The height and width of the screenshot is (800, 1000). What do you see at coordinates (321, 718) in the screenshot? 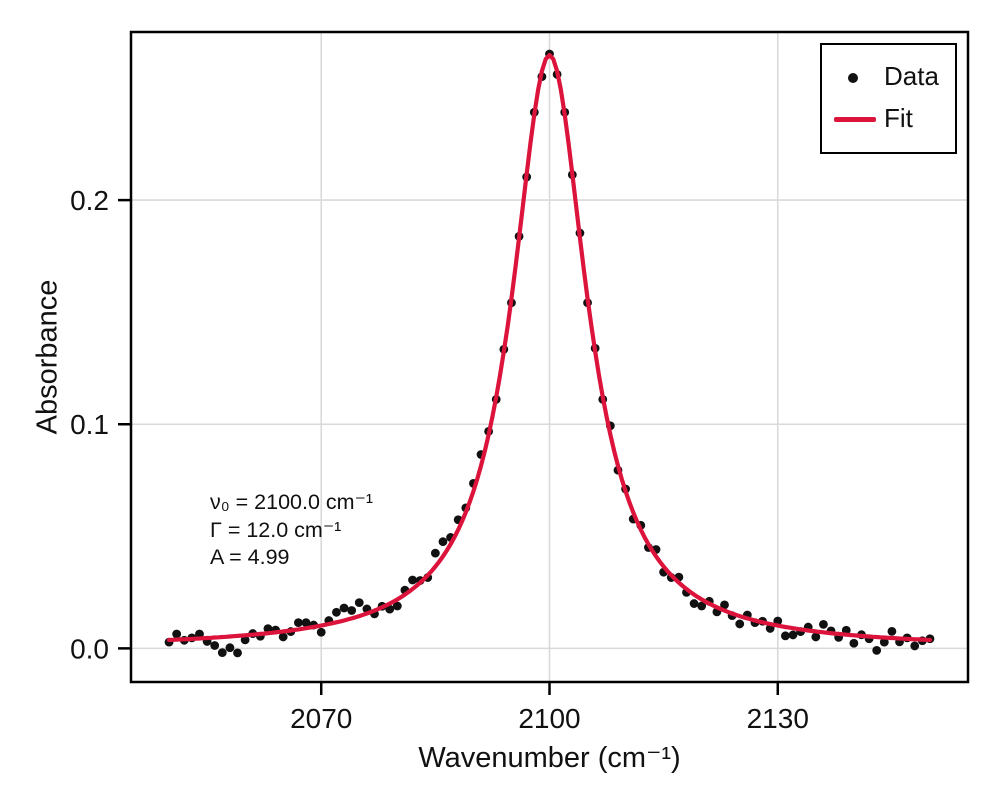
I see `x-tick-label: 2070` at bounding box center [321, 718].